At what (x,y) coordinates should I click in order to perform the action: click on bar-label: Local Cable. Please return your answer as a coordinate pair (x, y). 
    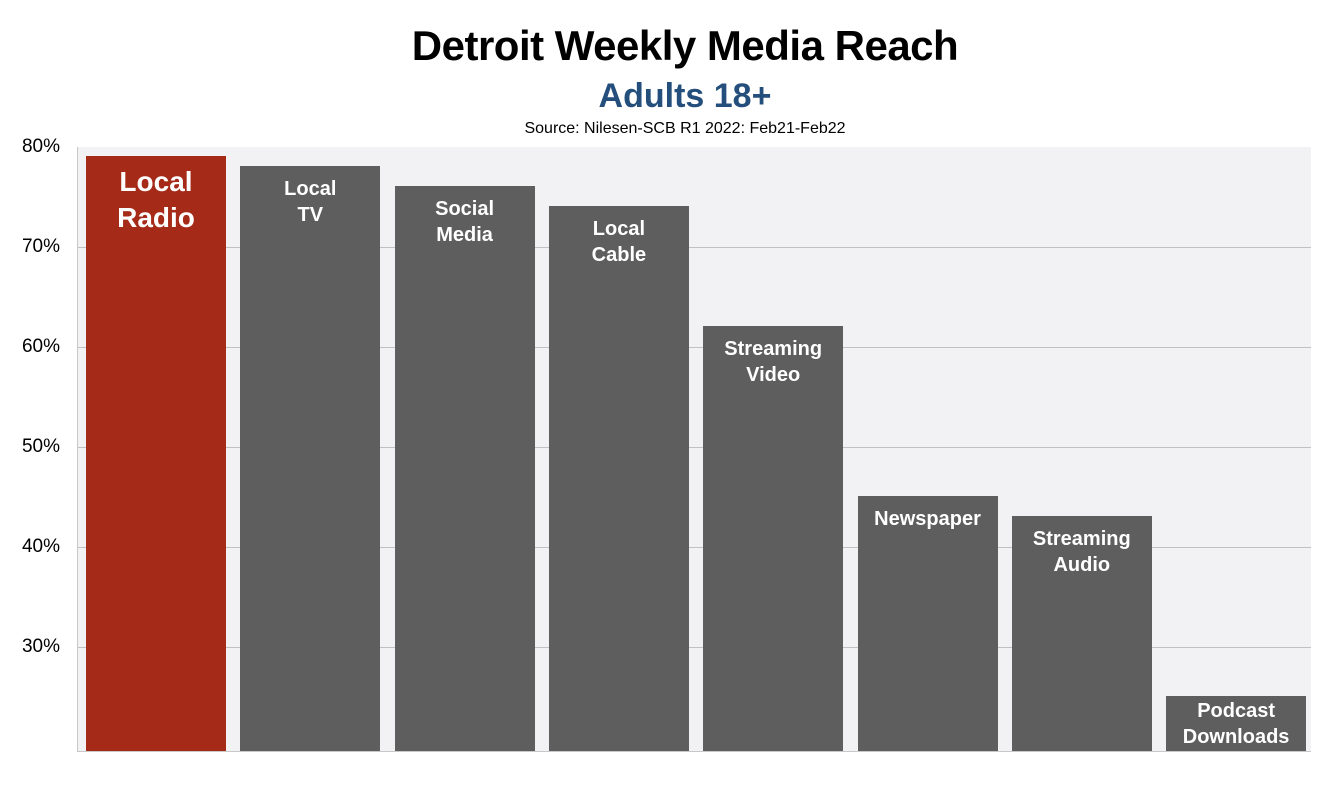
    Looking at the image, I should click on (619, 242).